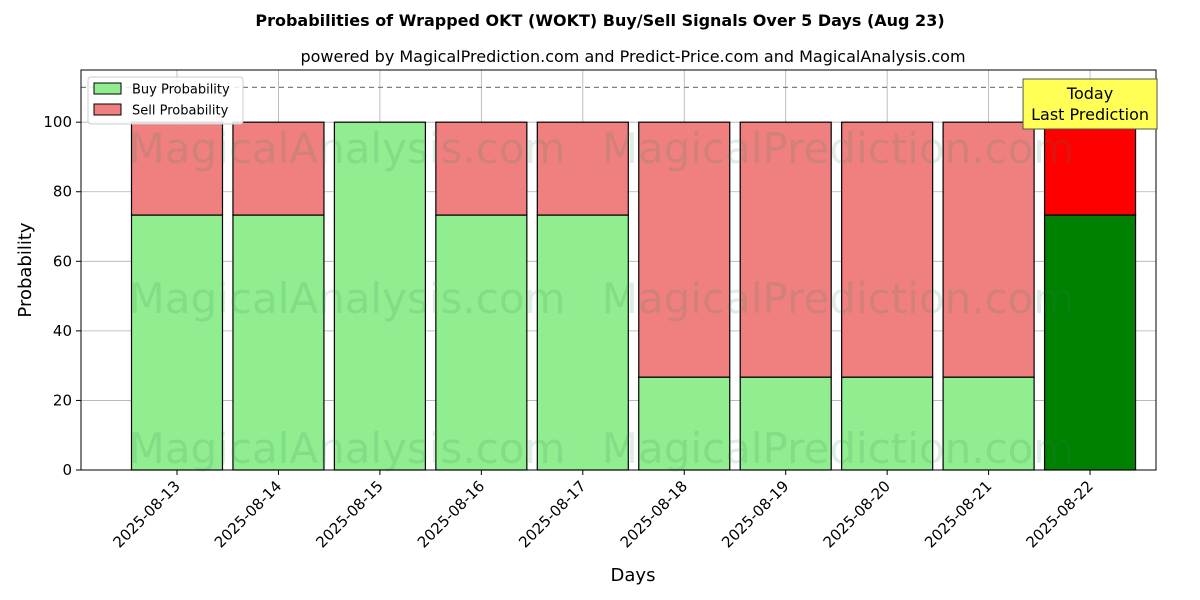 This screenshot has width=1200, height=600. I want to click on legend: Buy Probability Sell Probability, so click(165, 100).